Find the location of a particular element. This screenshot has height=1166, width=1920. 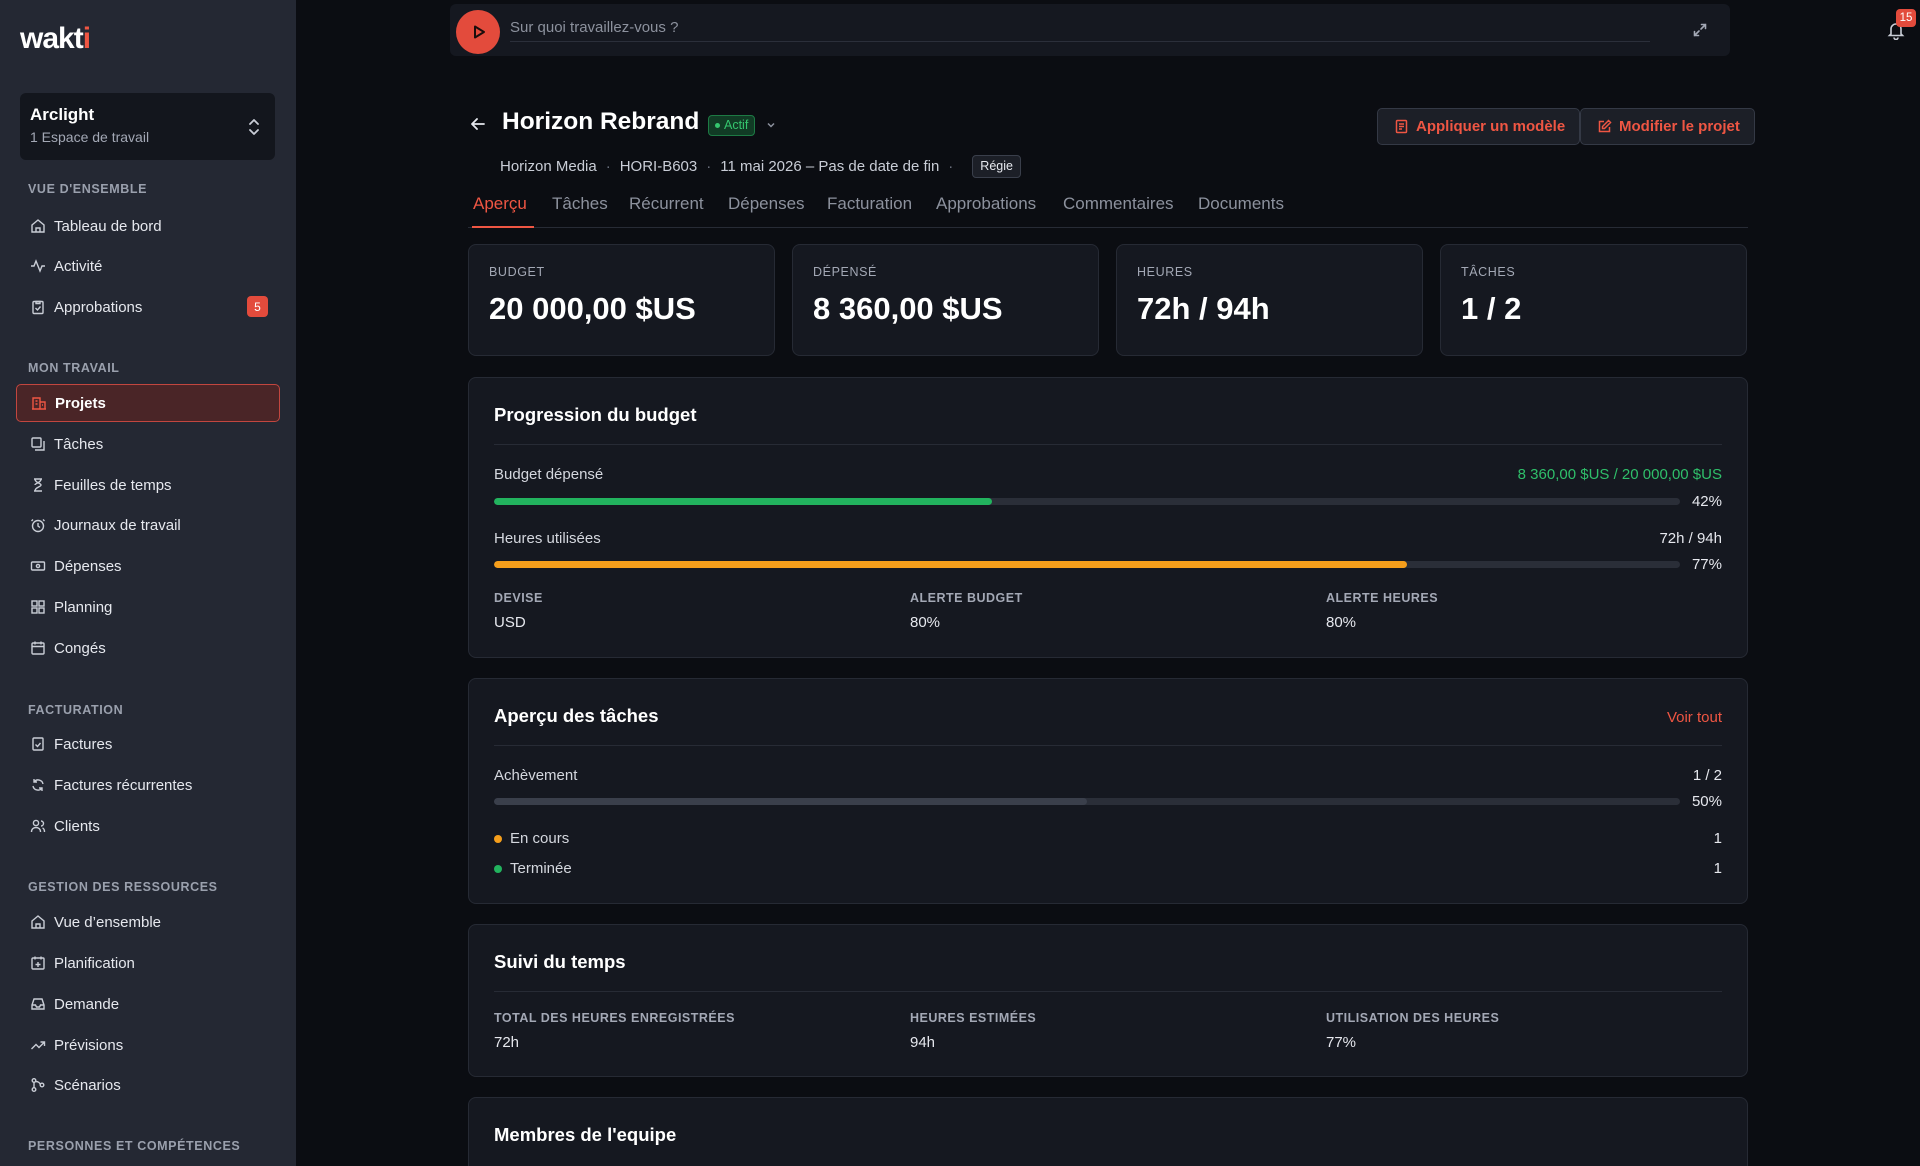

edit-project-button: Modifier le projet is located at coordinates (1667, 126).